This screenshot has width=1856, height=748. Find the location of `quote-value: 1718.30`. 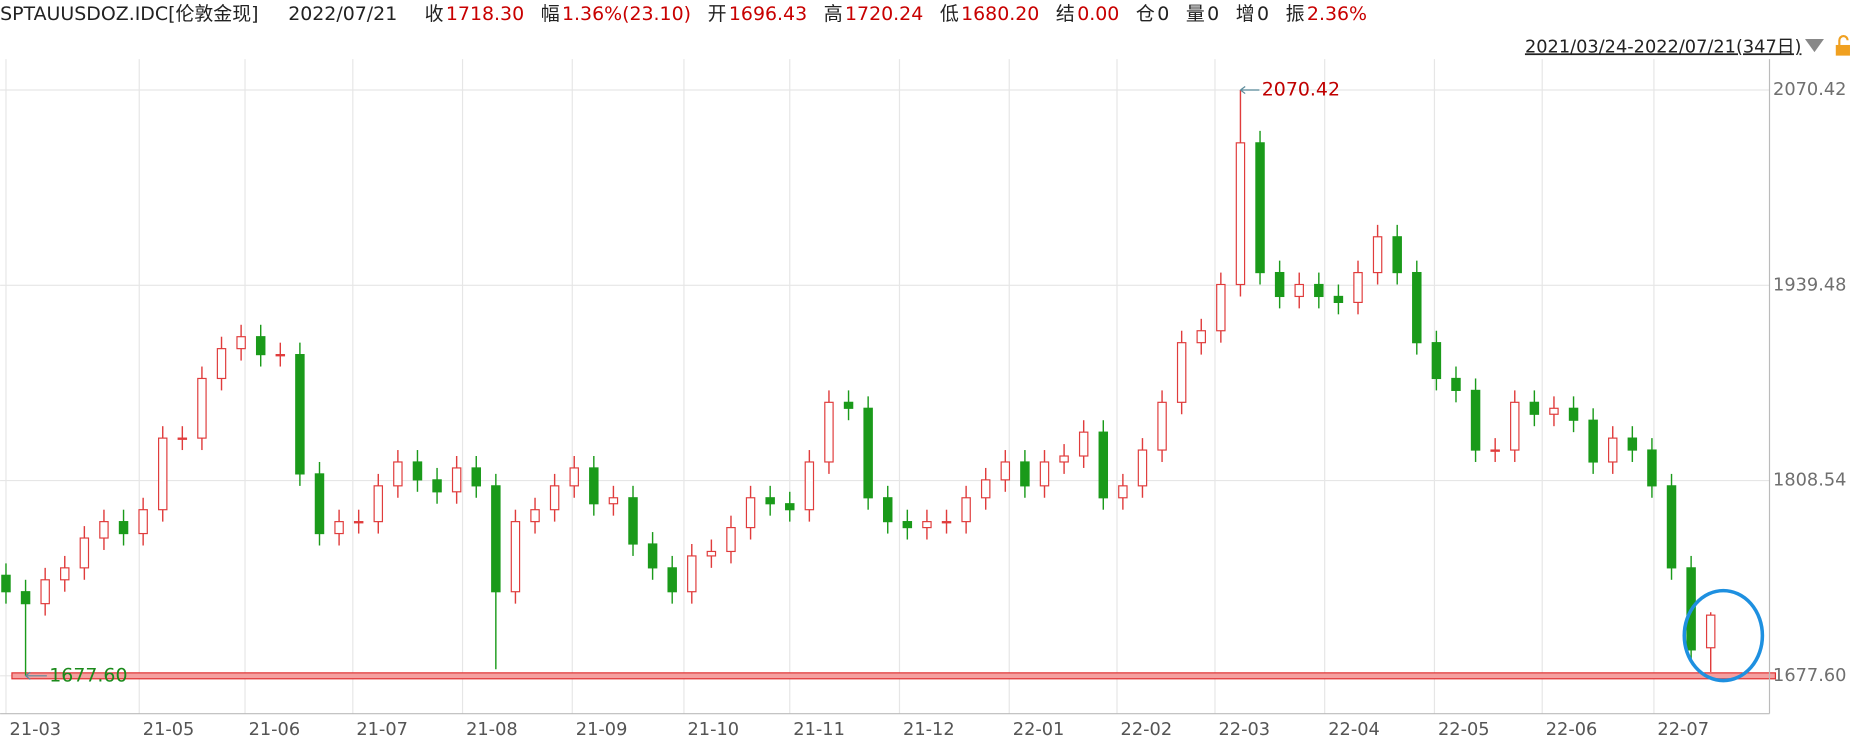

quote-value: 1718.30 is located at coordinates (485, 14).